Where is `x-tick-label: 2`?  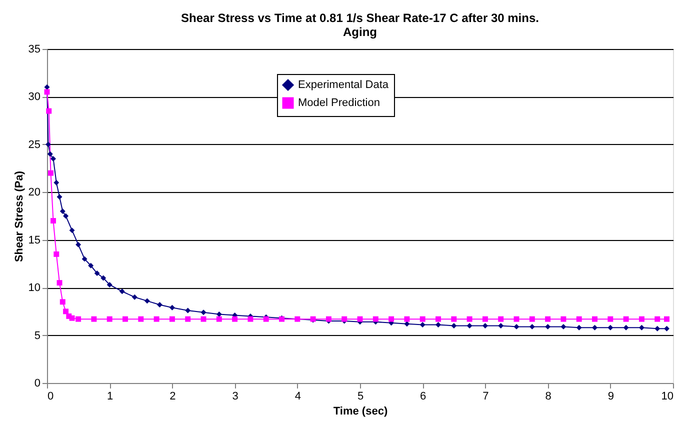
x-tick-label: 2 is located at coordinates (173, 396).